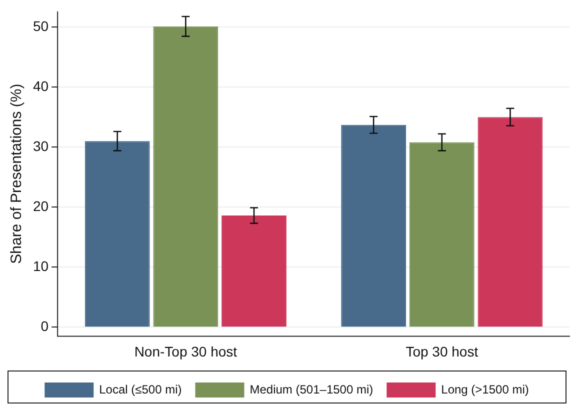 Image resolution: width=573 pixels, height=409 pixels. What do you see at coordinates (40, 146) in the screenshot?
I see `y-tick-label: 30` at bounding box center [40, 146].